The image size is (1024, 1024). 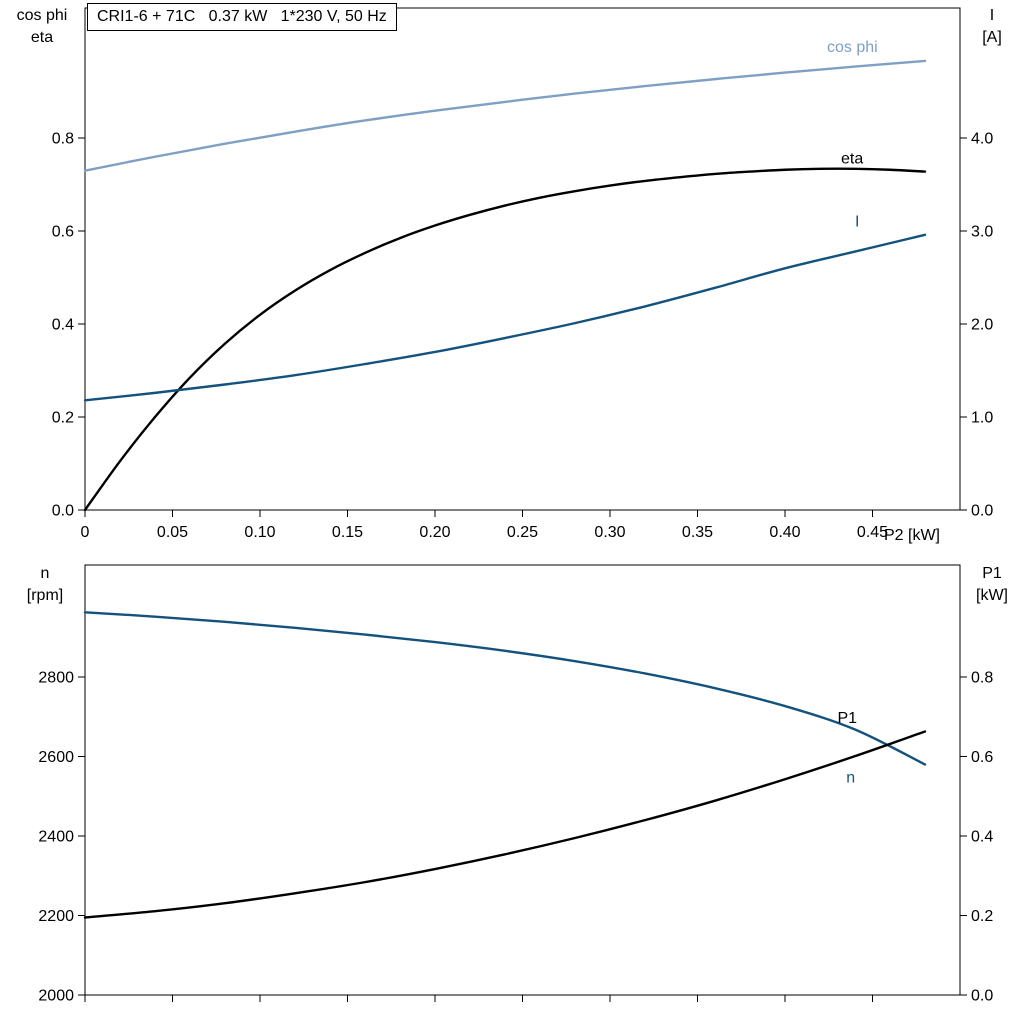 I want to click on i-curve-label: I, so click(x=857, y=221).